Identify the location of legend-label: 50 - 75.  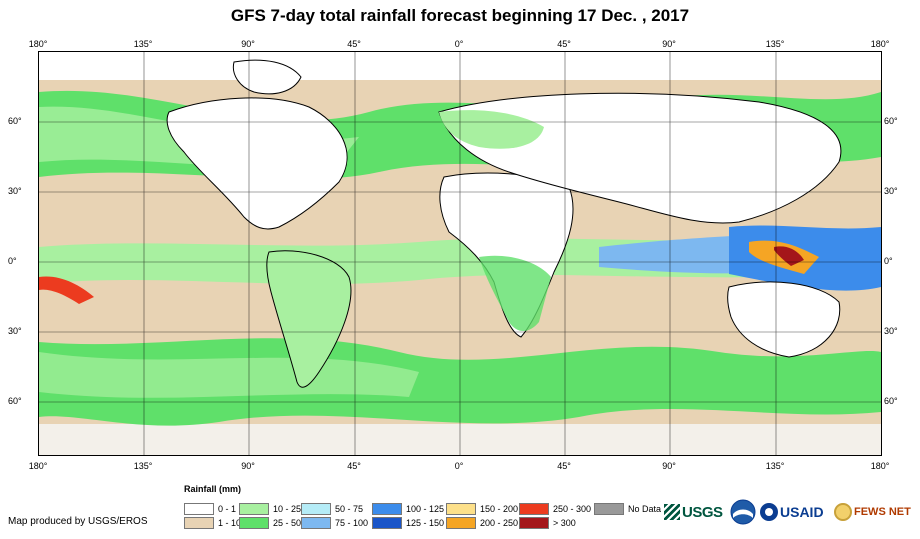
(349, 509).